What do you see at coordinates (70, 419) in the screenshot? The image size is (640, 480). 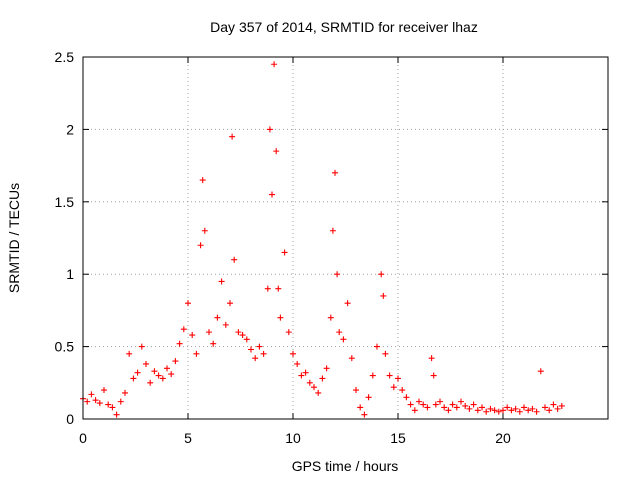 I see `y-tick-label: 0` at bounding box center [70, 419].